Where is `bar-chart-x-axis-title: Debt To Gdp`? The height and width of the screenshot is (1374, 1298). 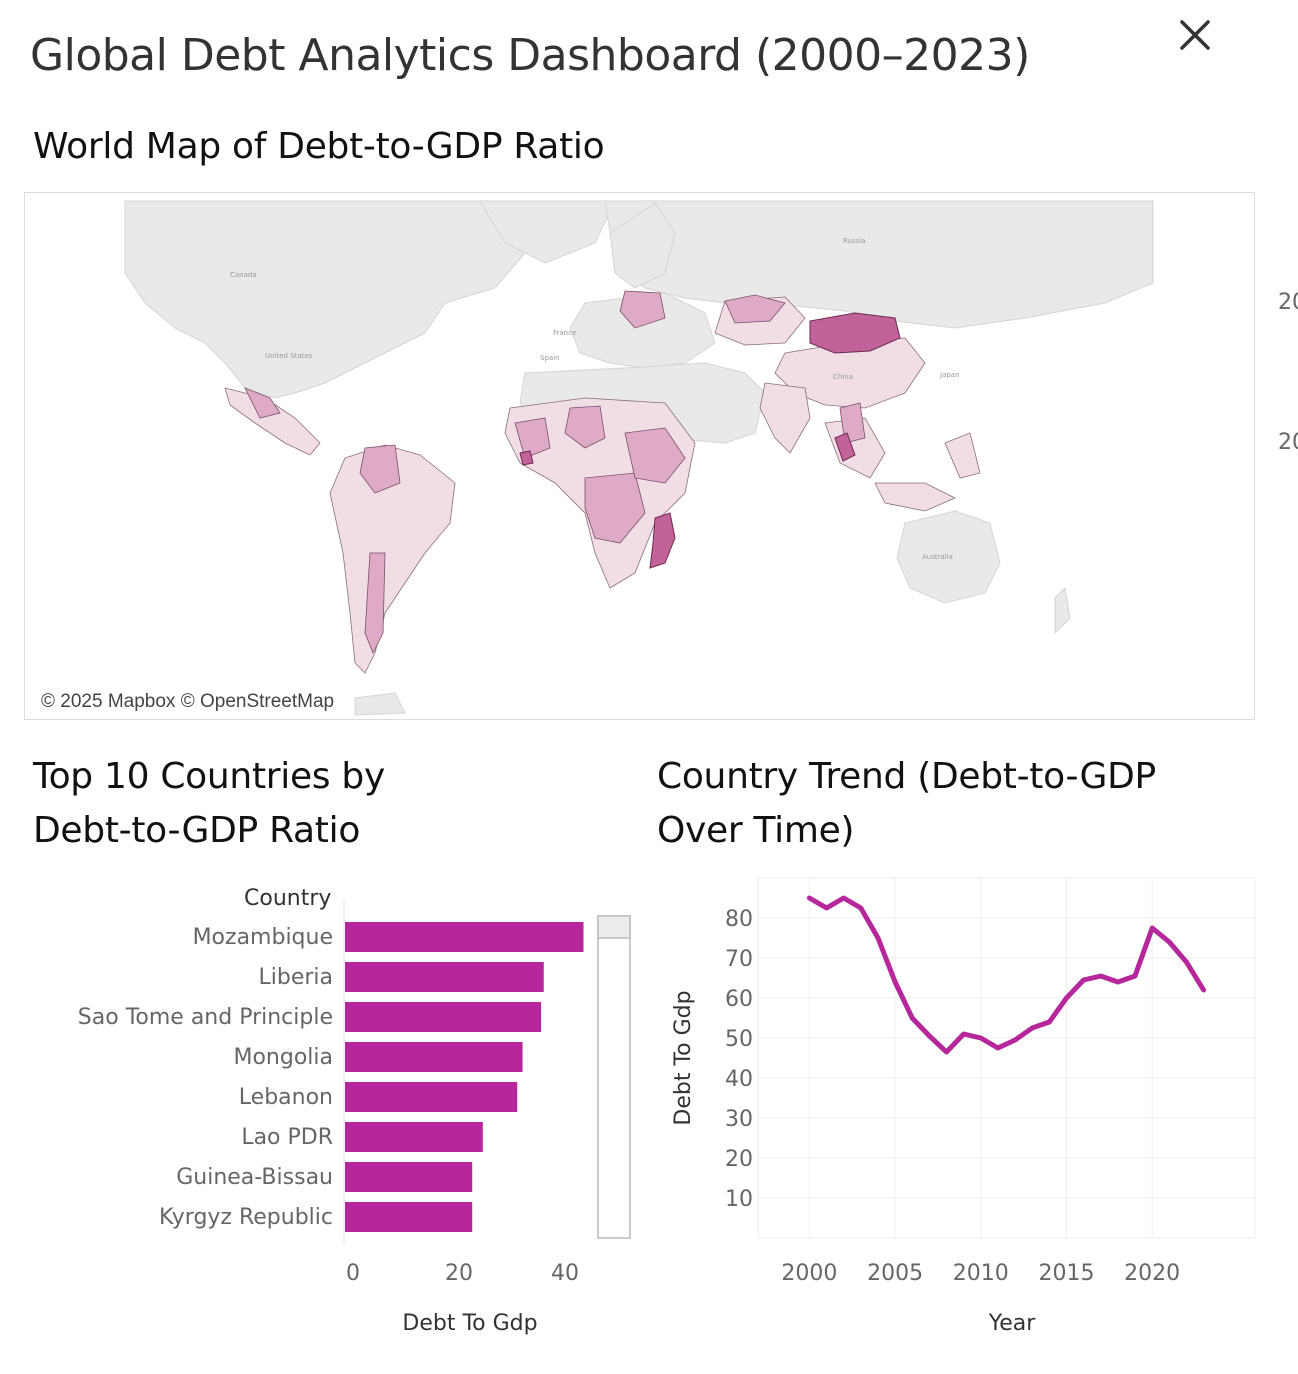
bar-chart-x-axis-title: Debt To Gdp is located at coordinates (469, 1323).